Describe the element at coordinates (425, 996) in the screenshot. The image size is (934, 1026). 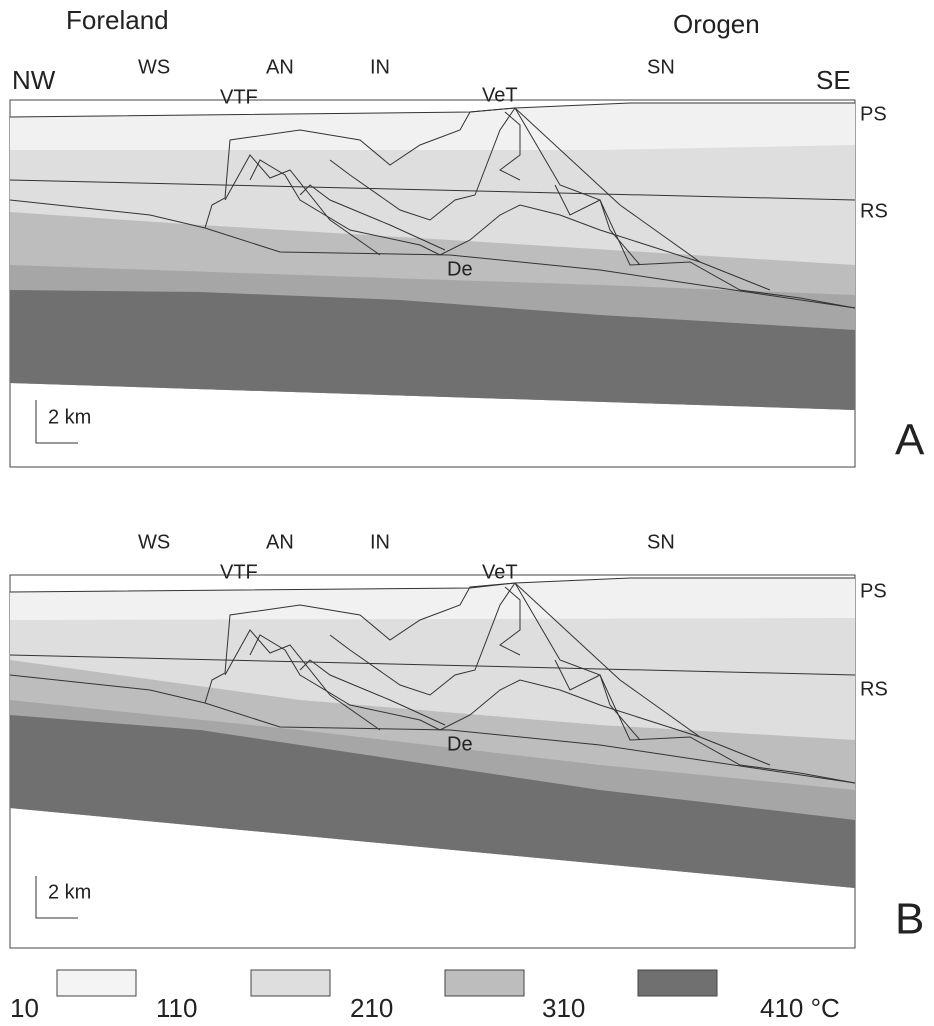
I see `legend: 10 110 210 310 410 °C` at that location.